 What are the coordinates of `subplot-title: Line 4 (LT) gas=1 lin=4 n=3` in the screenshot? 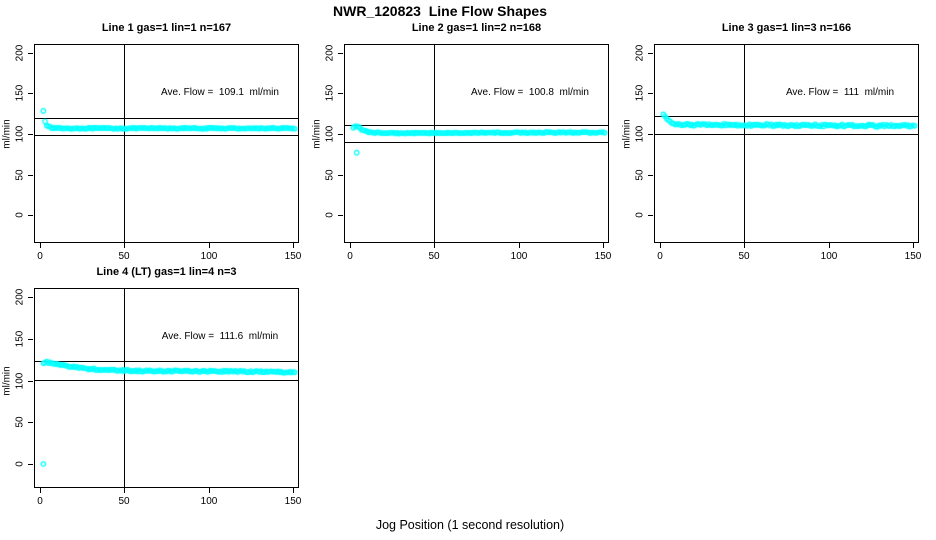 It's located at (166, 272).